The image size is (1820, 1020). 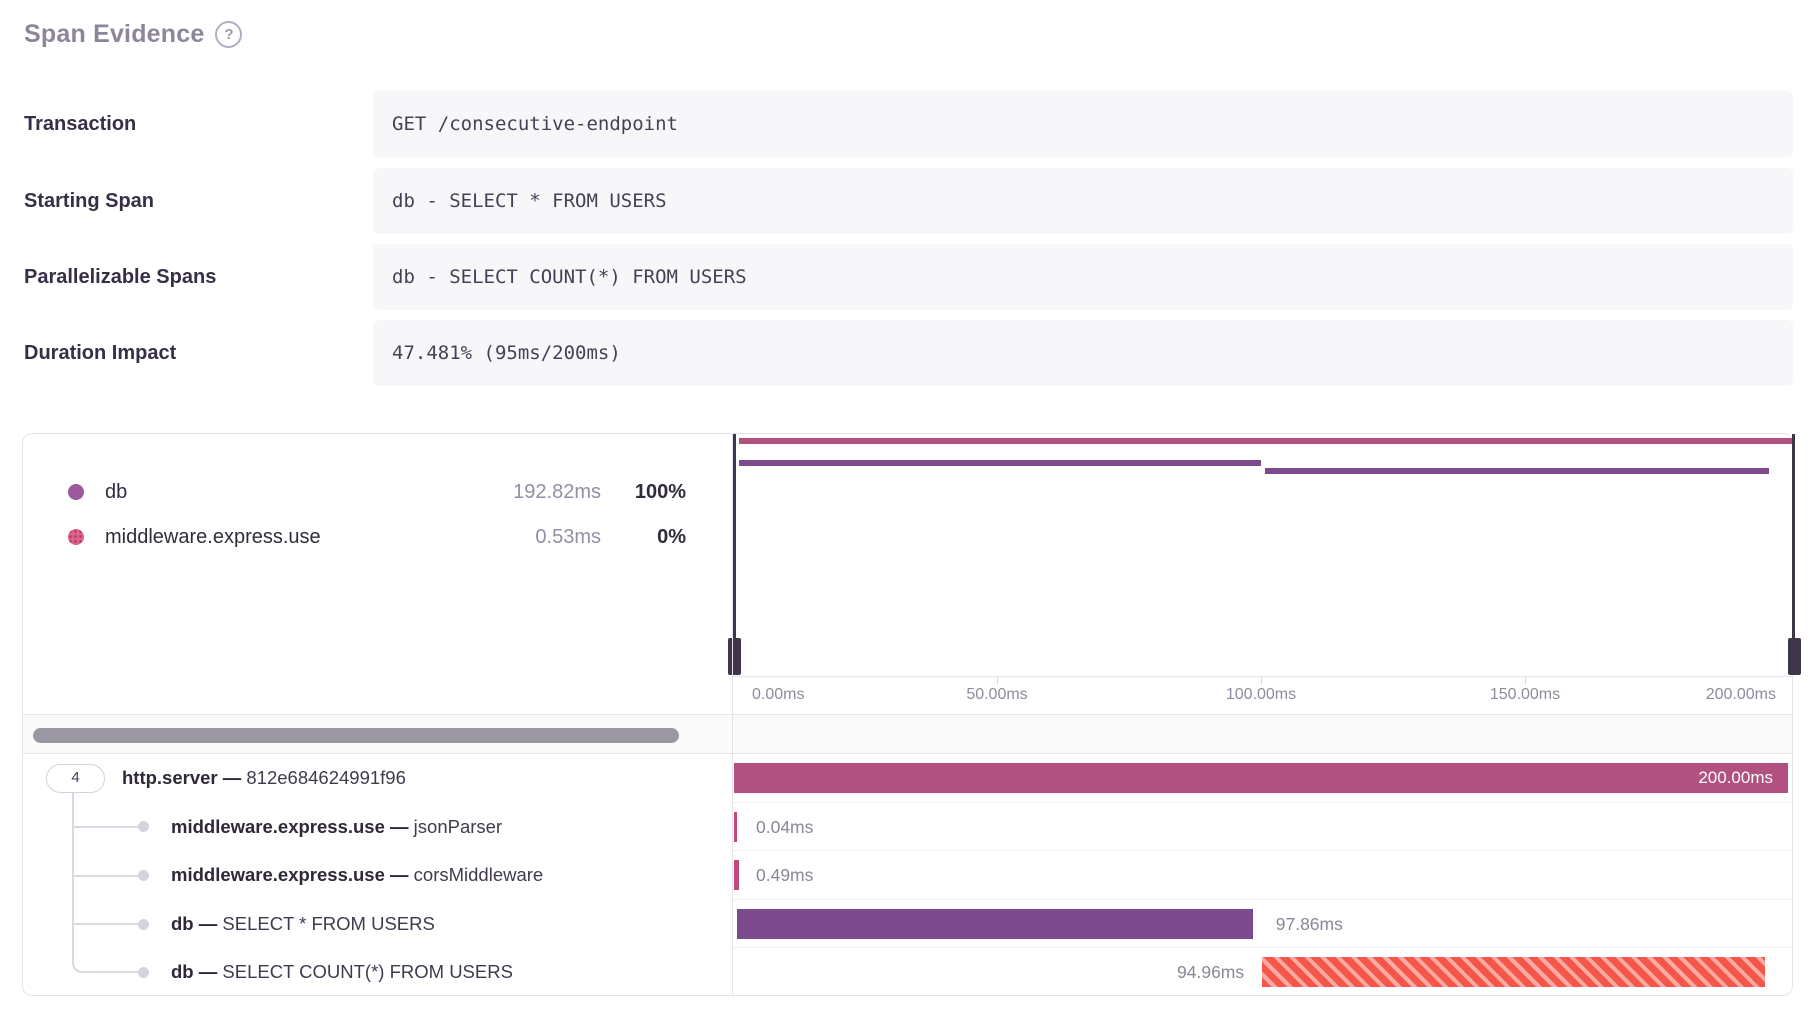 What do you see at coordinates (89, 201) in the screenshot?
I see `evidence-label: Starting Span` at bounding box center [89, 201].